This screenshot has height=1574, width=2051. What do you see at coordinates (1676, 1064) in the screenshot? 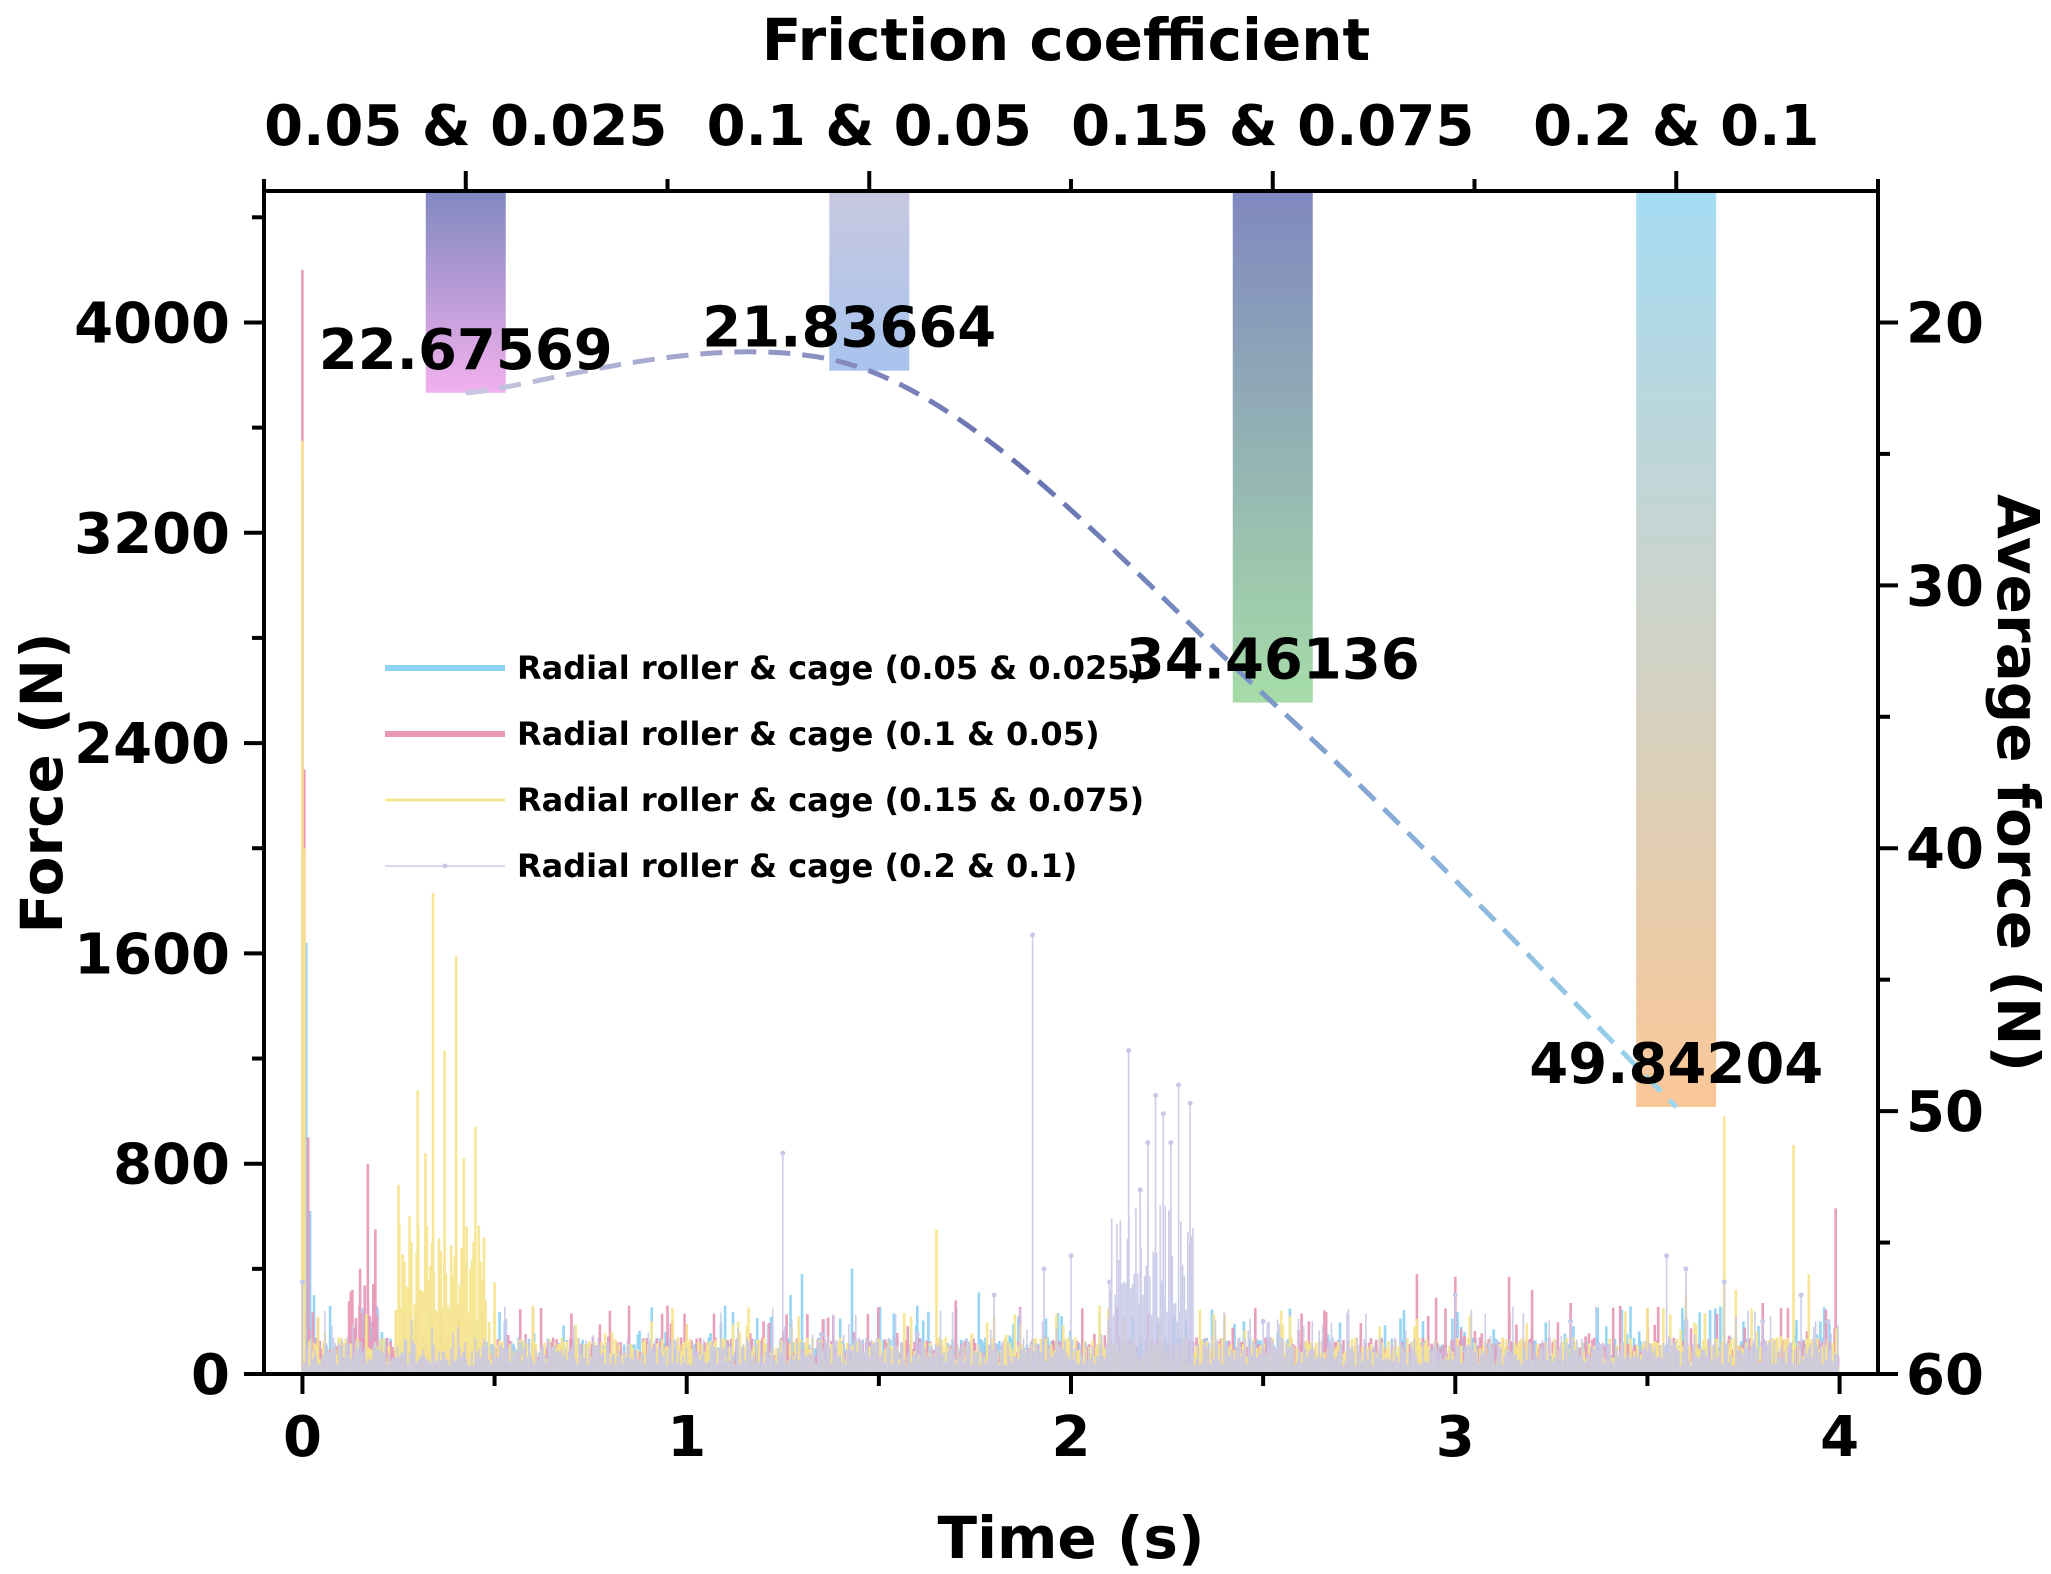
I see `average-bar-label: 49.84204` at bounding box center [1676, 1064].